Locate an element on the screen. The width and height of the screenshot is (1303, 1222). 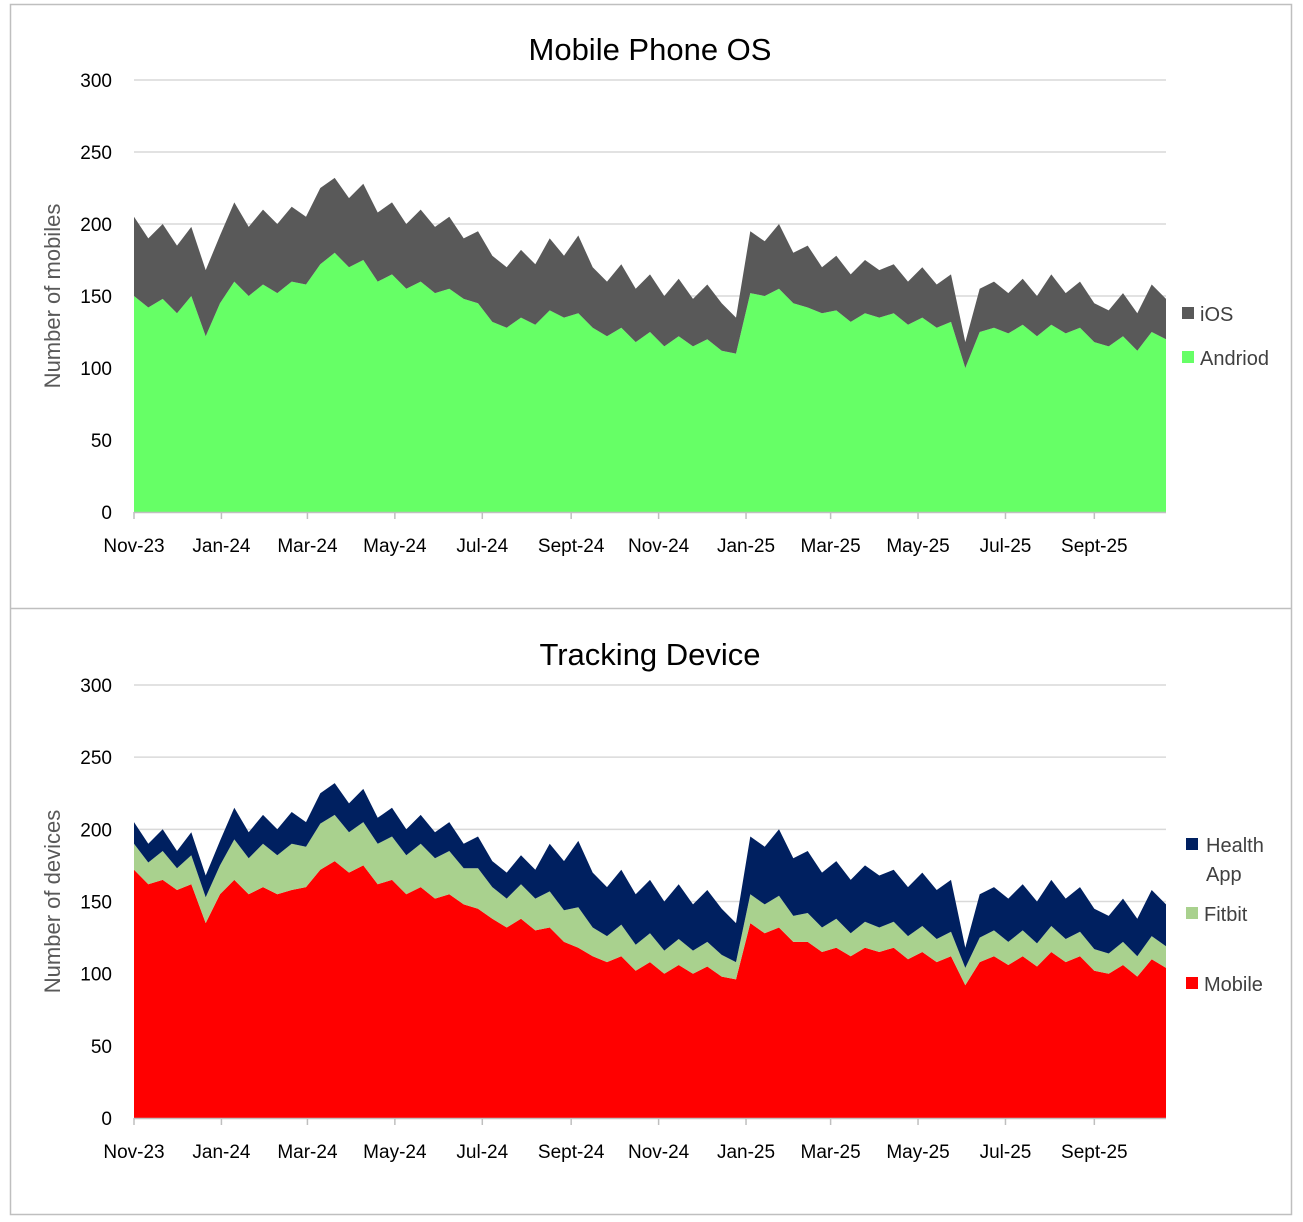
area-fitbit is located at coordinates (650, 900).